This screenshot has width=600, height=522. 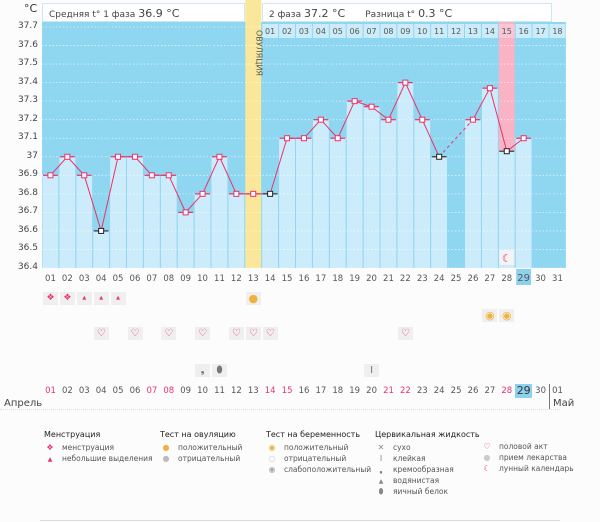 I want to click on date-label: 20, so click(x=371, y=391).